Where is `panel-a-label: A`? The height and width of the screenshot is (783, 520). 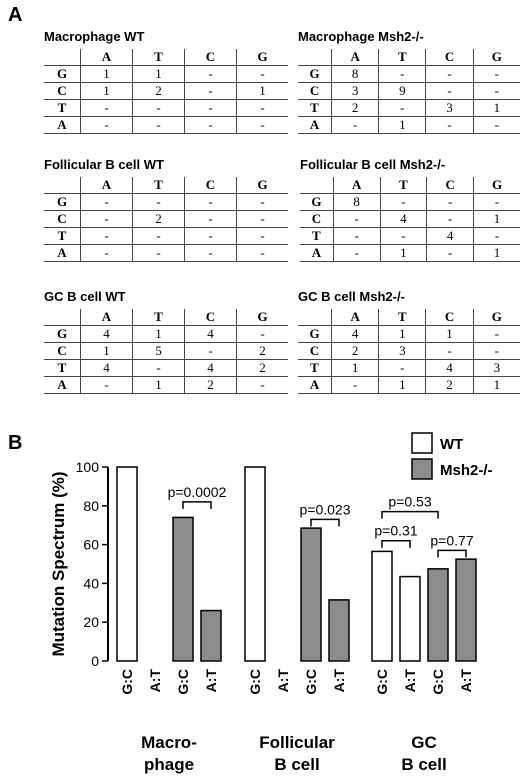 panel-a-label: A is located at coordinates (15, 15).